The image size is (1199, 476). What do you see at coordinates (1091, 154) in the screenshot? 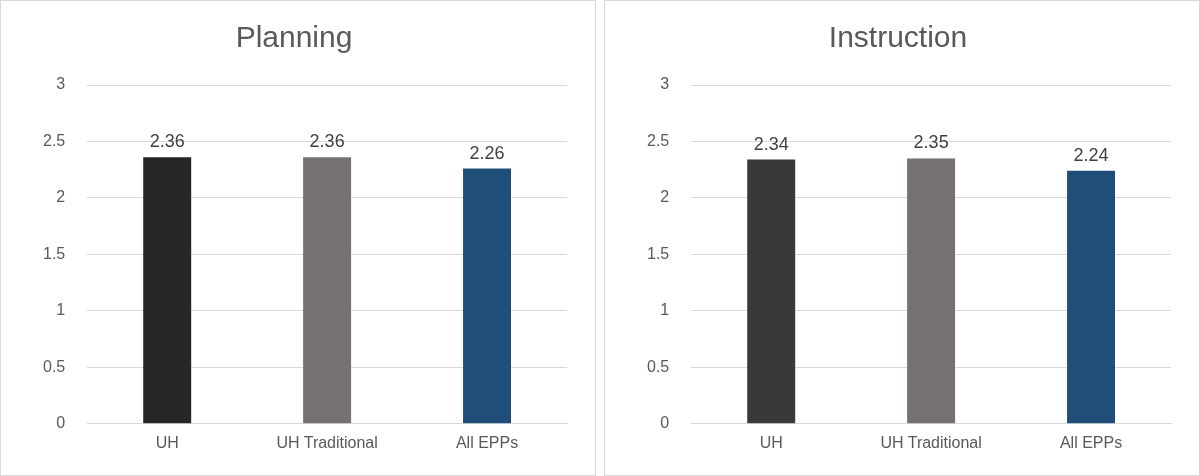
I see `data-label: 2.24` at bounding box center [1091, 154].